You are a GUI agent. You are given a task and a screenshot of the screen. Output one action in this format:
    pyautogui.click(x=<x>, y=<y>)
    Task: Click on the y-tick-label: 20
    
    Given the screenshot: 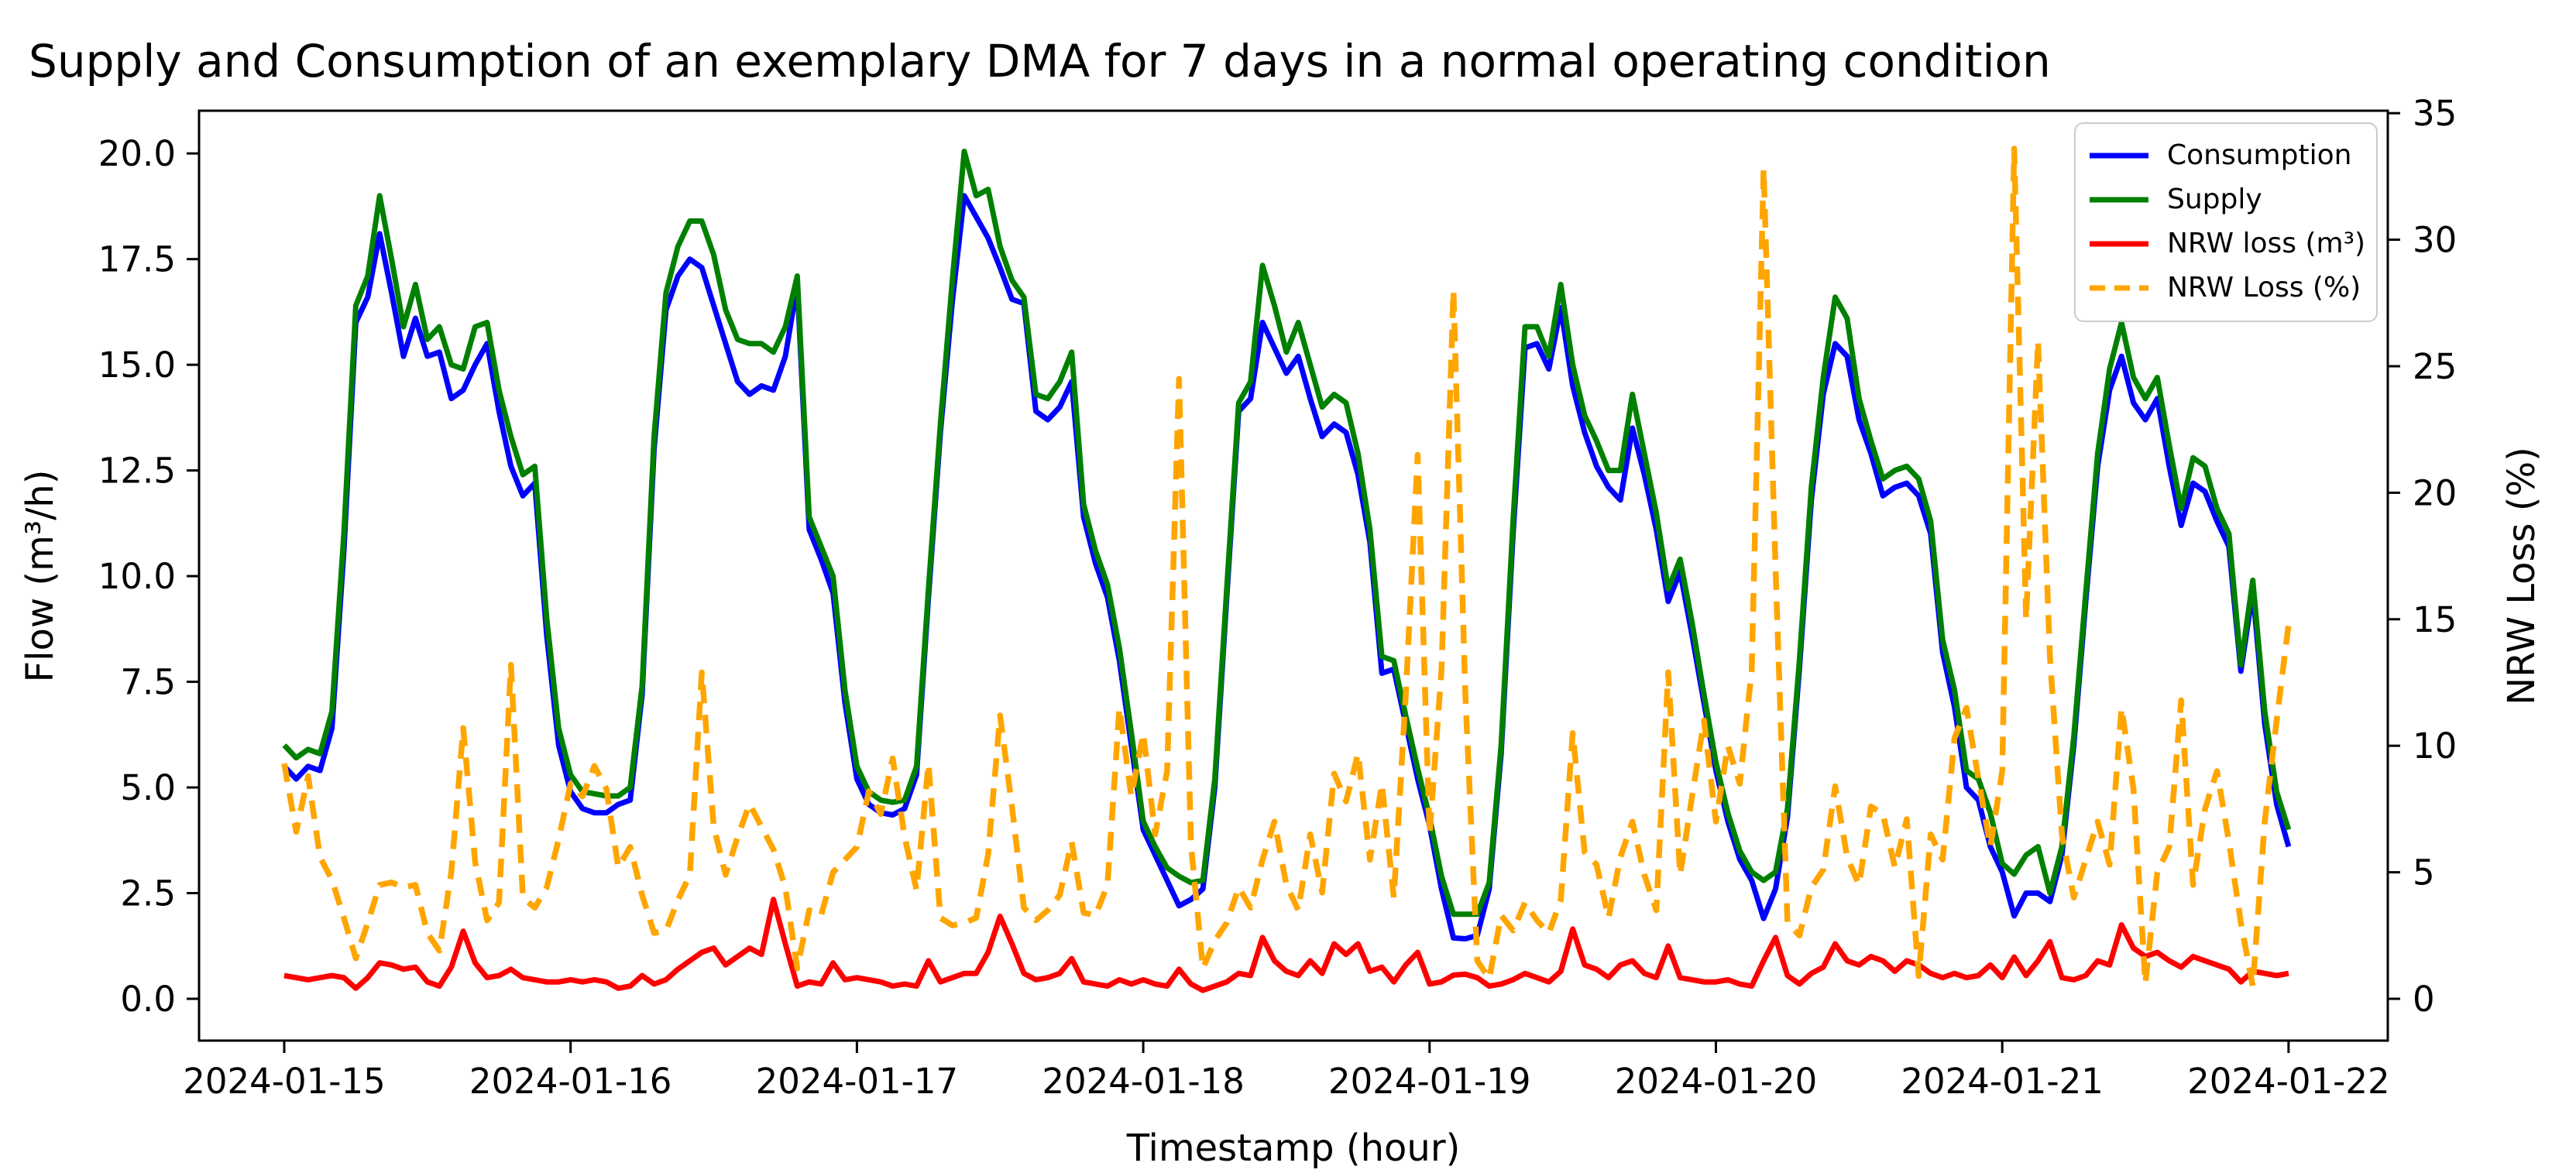 What is the action you would take?
    pyautogui.click(x=2435, y=492)
    